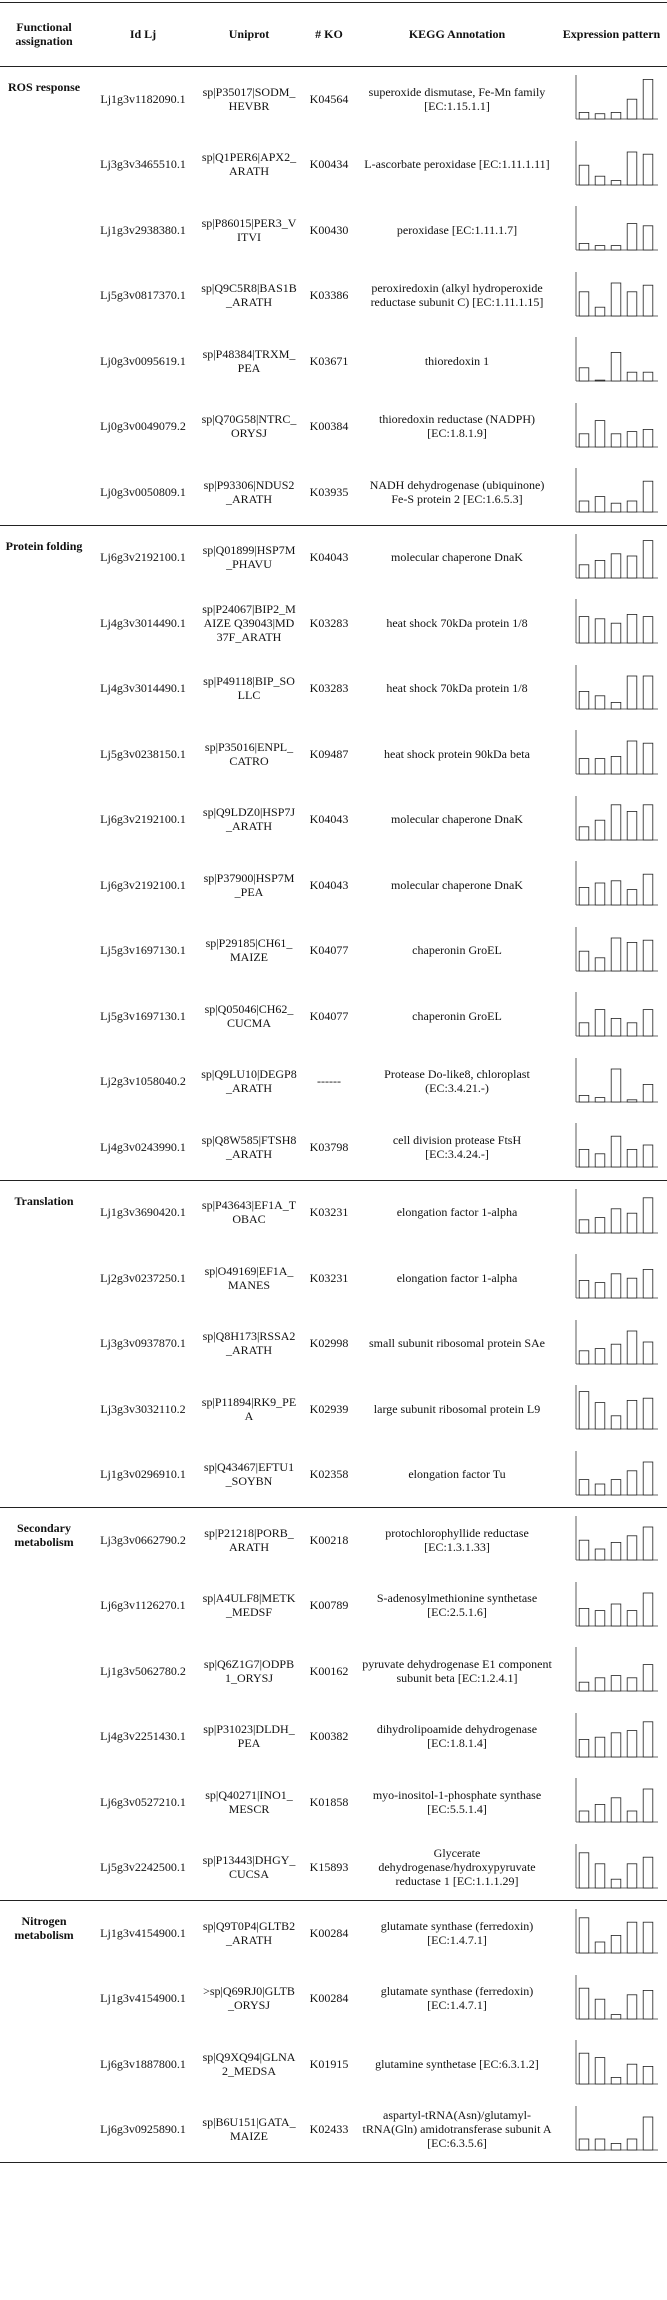 The height and width of the screenshot is (2300, 667). Describe the element at coordinates (457, 164) in the screenshot. I see `kegg-annotation: L-ascorbate peroxidase [EC:1.11.1.11]` at that location.